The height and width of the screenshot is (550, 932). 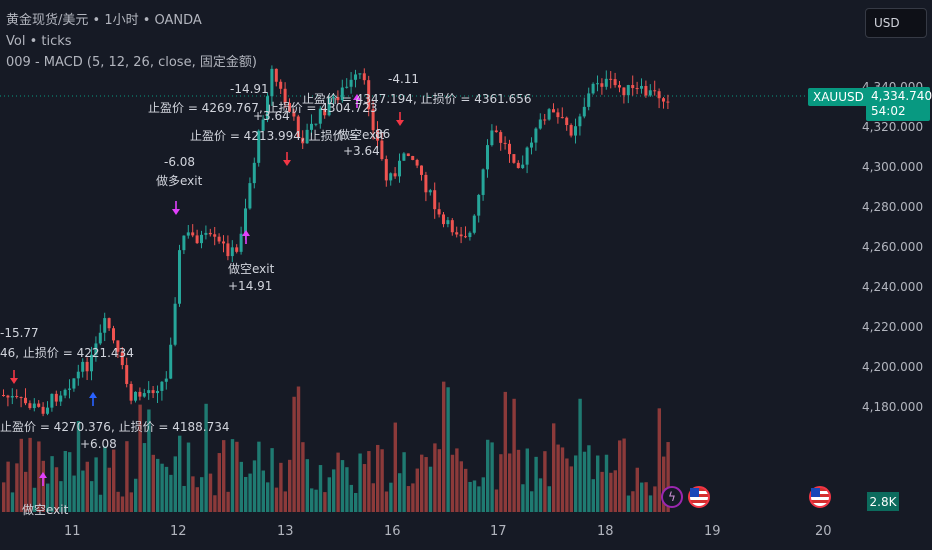 I want to click on symbol-price-label: XAUUSD, so click(x=838, y=97).